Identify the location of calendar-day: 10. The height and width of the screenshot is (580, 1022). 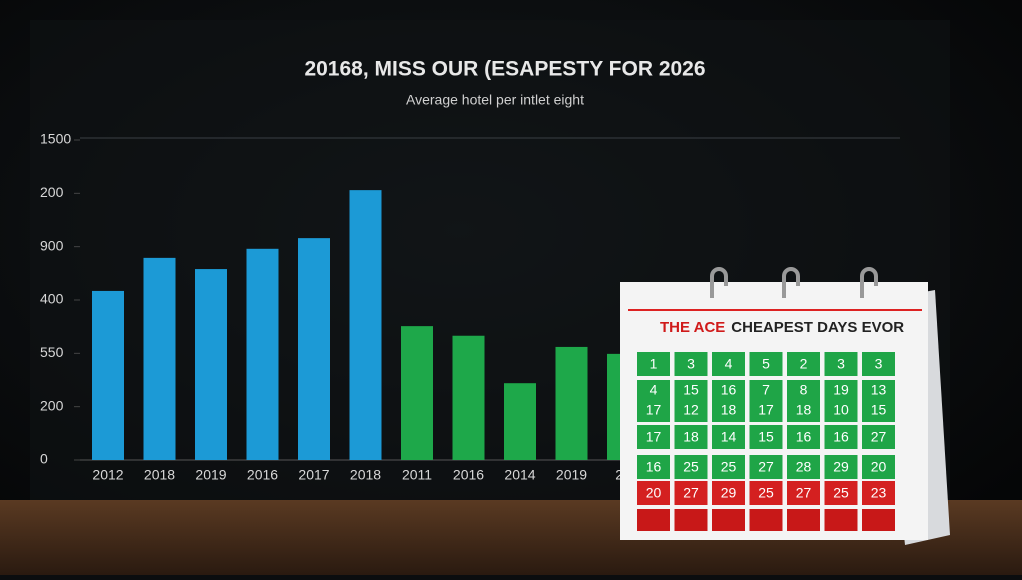
(841, 410).